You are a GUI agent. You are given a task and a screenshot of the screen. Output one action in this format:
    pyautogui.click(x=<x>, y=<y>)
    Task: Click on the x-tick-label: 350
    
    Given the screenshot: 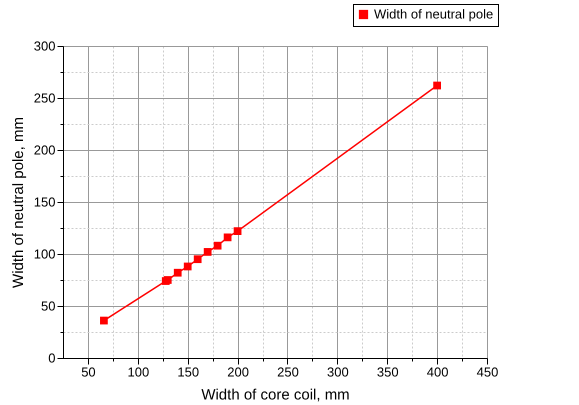 What is the action you would take?
    pyautogui.click(x=387, y=372)
    